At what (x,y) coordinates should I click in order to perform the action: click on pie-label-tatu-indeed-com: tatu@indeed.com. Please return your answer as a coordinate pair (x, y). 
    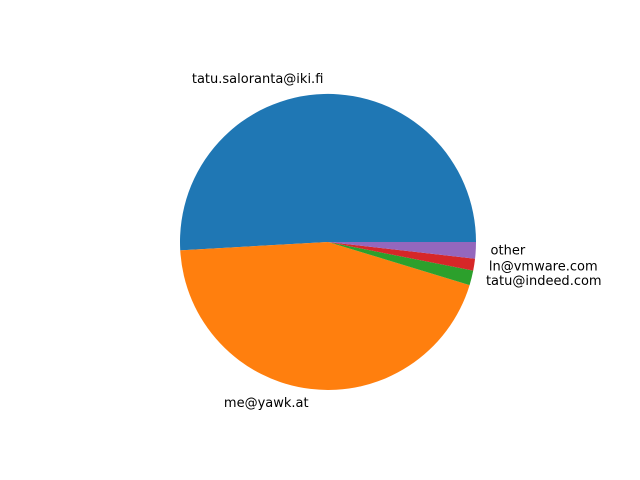
    Looking at the image, I should click on (544, 281).